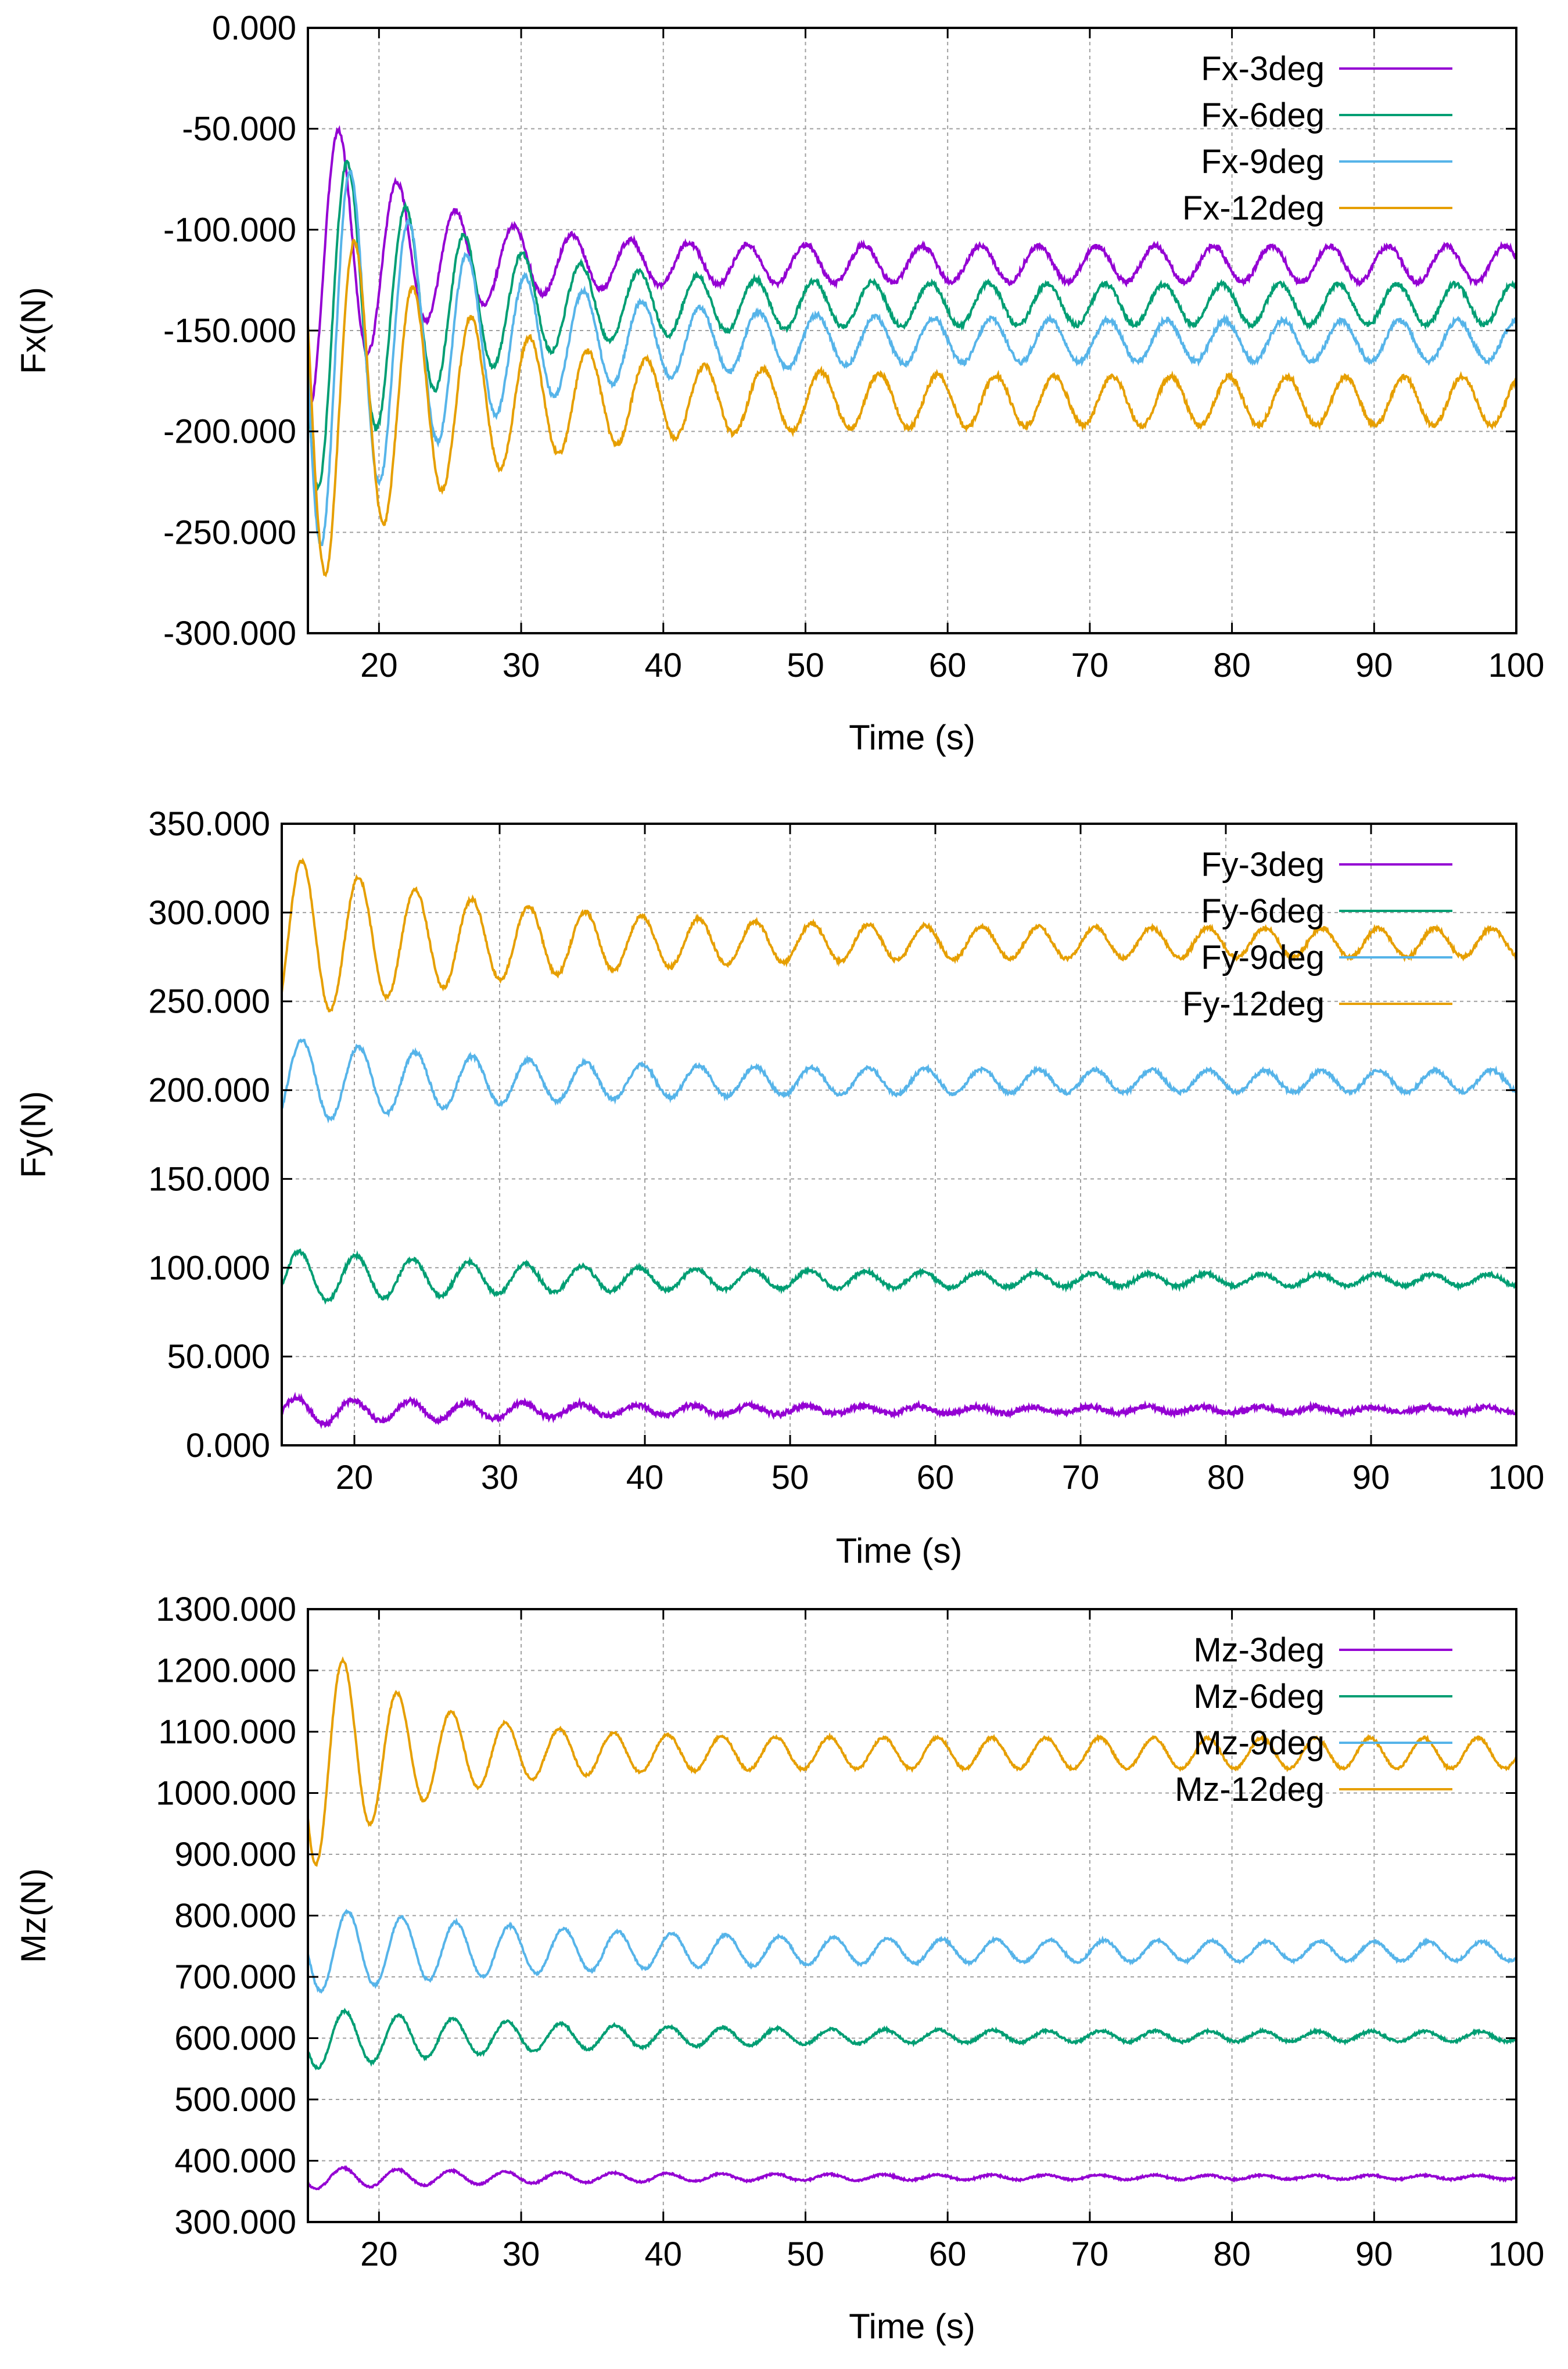  What do you see at coordinates (226, 1794) in the screenshot?
I see `y-tick-label: 1000.000` at bounding box center [226, 1794].